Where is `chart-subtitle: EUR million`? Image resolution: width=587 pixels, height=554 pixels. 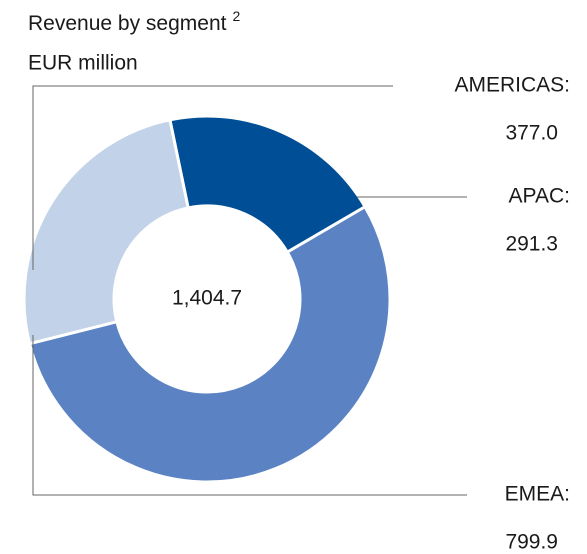 chart-subtitle: EUR million is located at coordinates (83, 63).